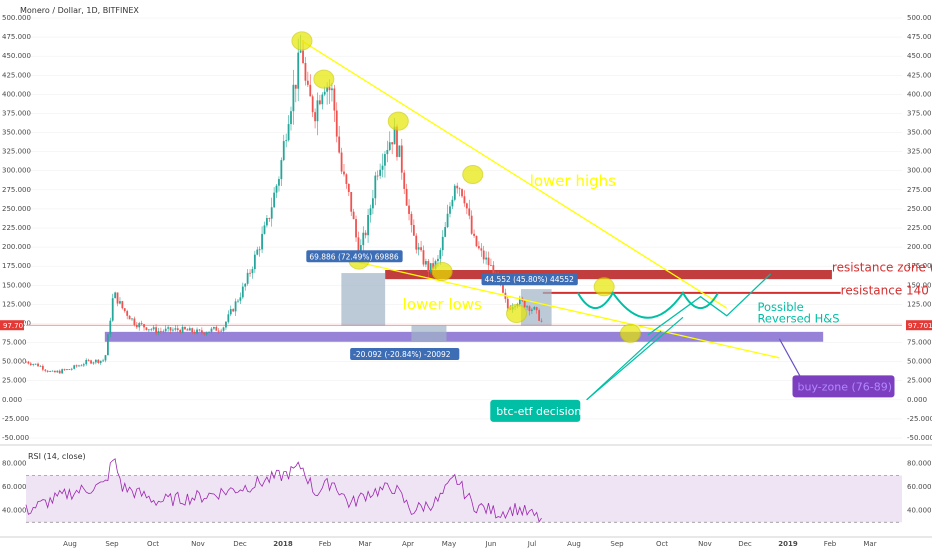 The width and height of the screenshot is (932, 550). What do you see at coordinates (466, 483) in the screenshot?
I see `rsi-panel: 80.000 80.000 60.000 60.000 40.000 40.000` at bounding box center [466, 483].